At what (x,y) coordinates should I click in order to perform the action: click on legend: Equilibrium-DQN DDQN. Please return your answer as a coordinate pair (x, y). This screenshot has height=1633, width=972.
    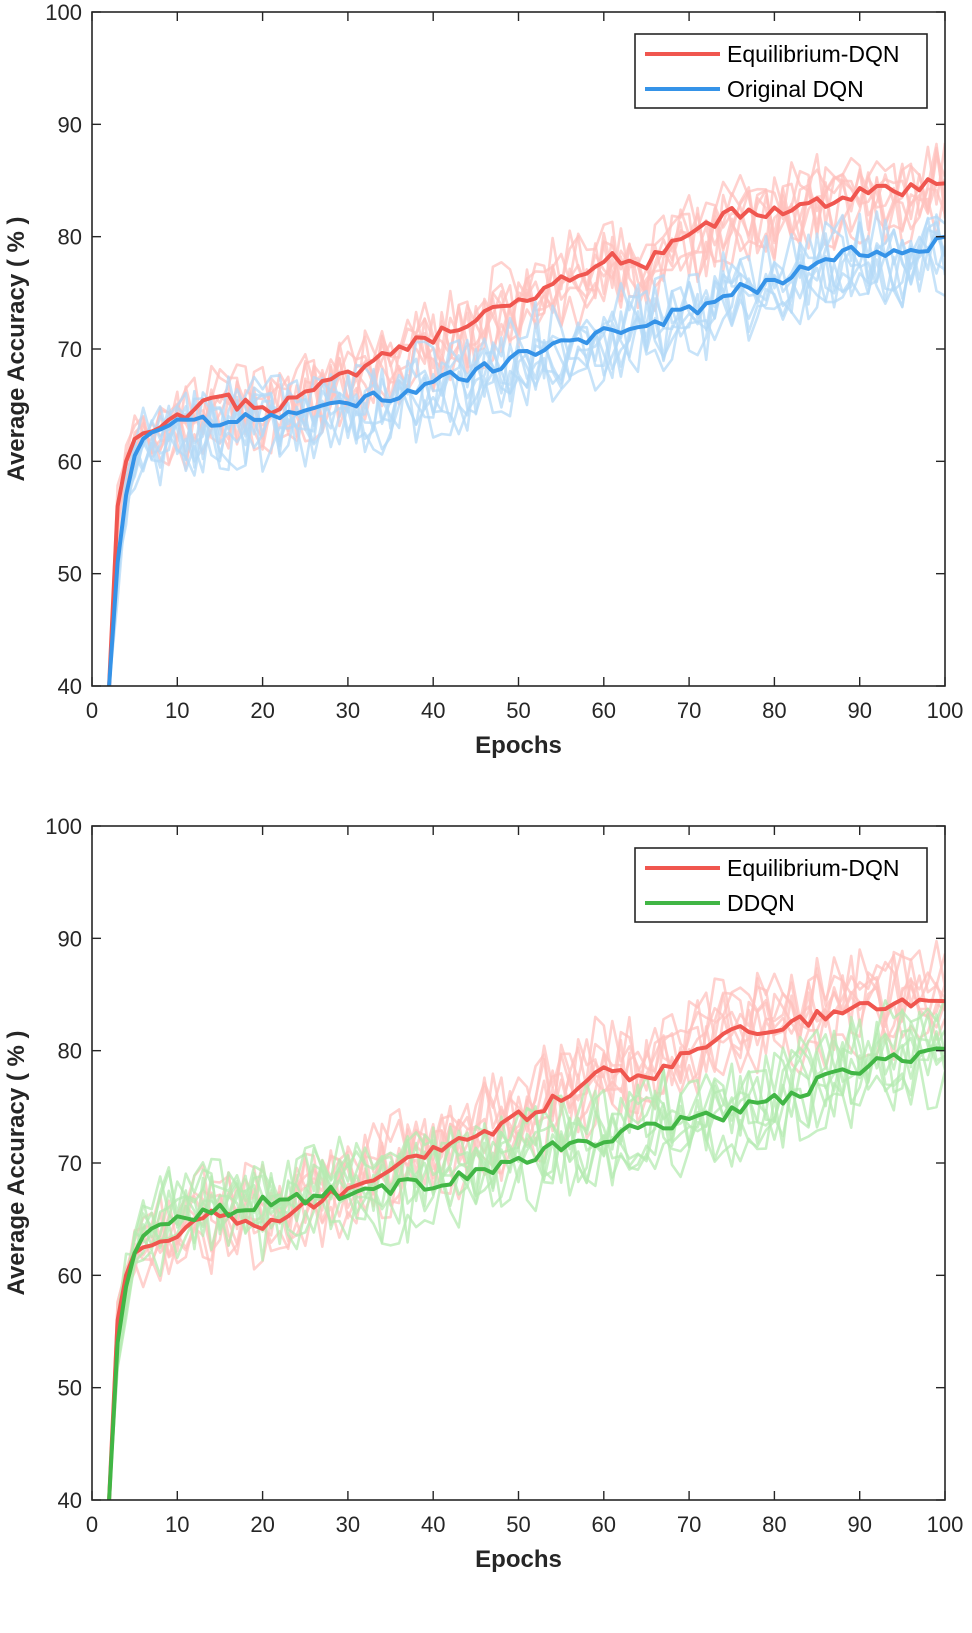
    Looking at the image, I should click on (781, 885).